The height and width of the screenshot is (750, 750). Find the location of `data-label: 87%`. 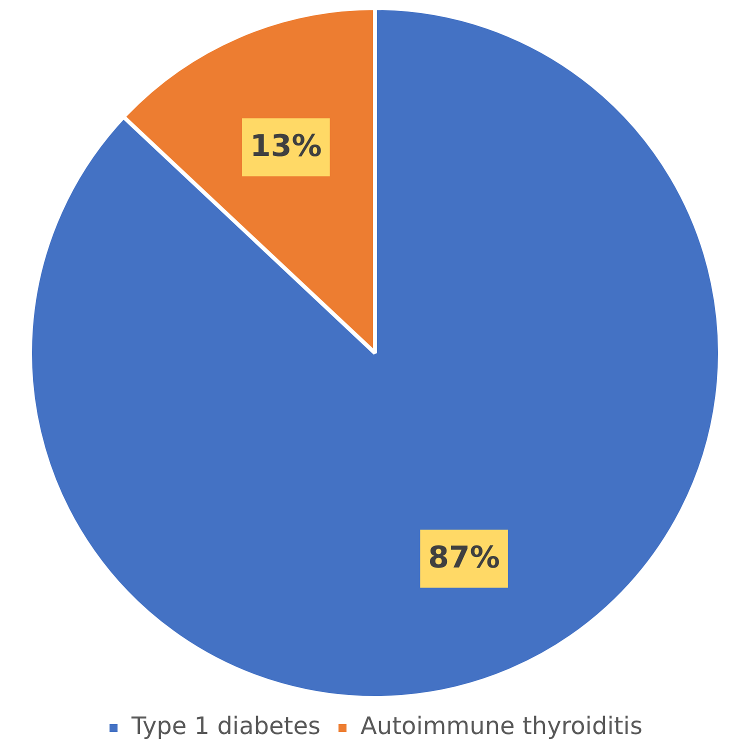

data-label: 87% is located at coordinates (464, 558).